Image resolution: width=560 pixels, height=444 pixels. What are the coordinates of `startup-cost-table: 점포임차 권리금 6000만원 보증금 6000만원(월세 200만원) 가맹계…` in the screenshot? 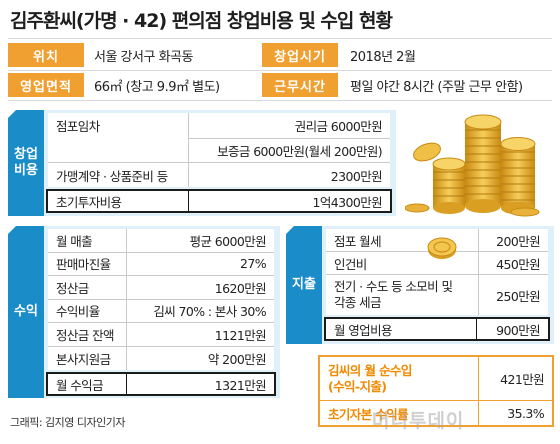 It's located at (219, 150).